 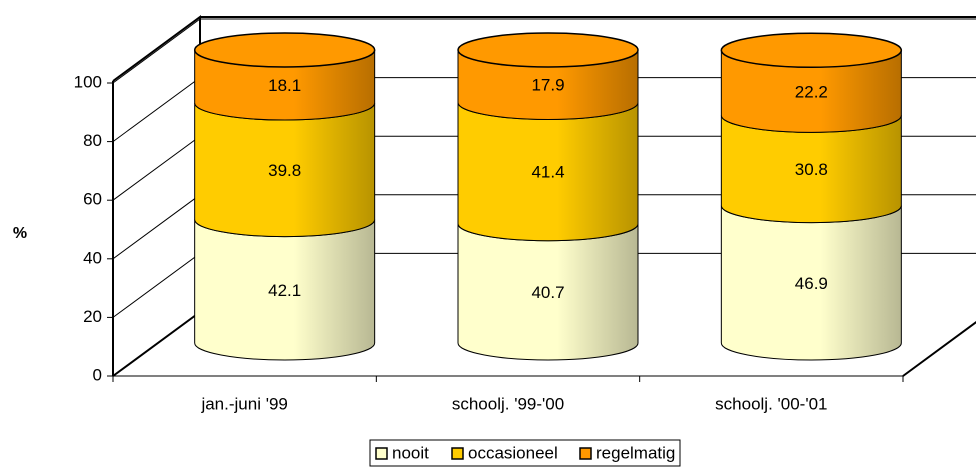 I want to click on data-label-occasioneel: 41.4, so click(x=547, y=172).